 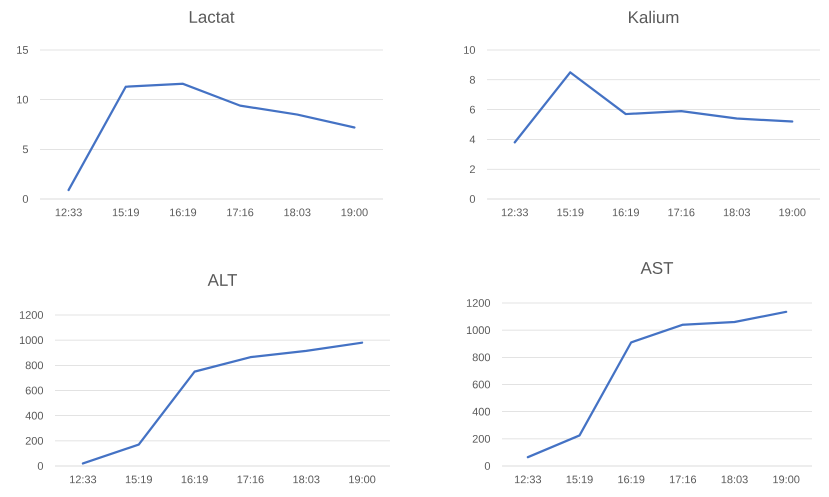 I want to click on y-tick-label: 5, so click(x=25, y=150).